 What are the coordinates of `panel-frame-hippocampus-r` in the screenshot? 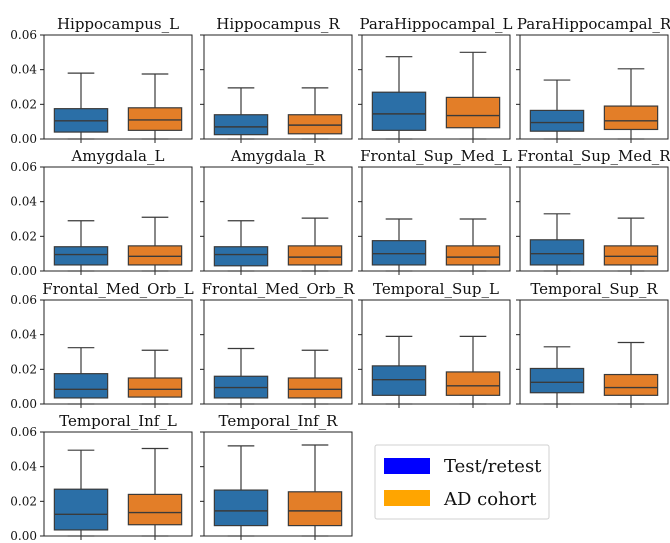 It's located at (278, 87).